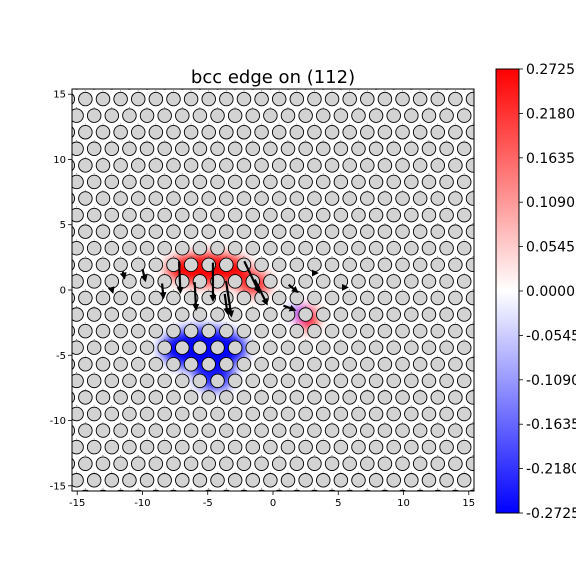 The height and width of the screenshot is (576, 576). Describe the element at coordinates (273, 77) in the screenshot. I see `chart-title: bcc edge on (112)` at that location.